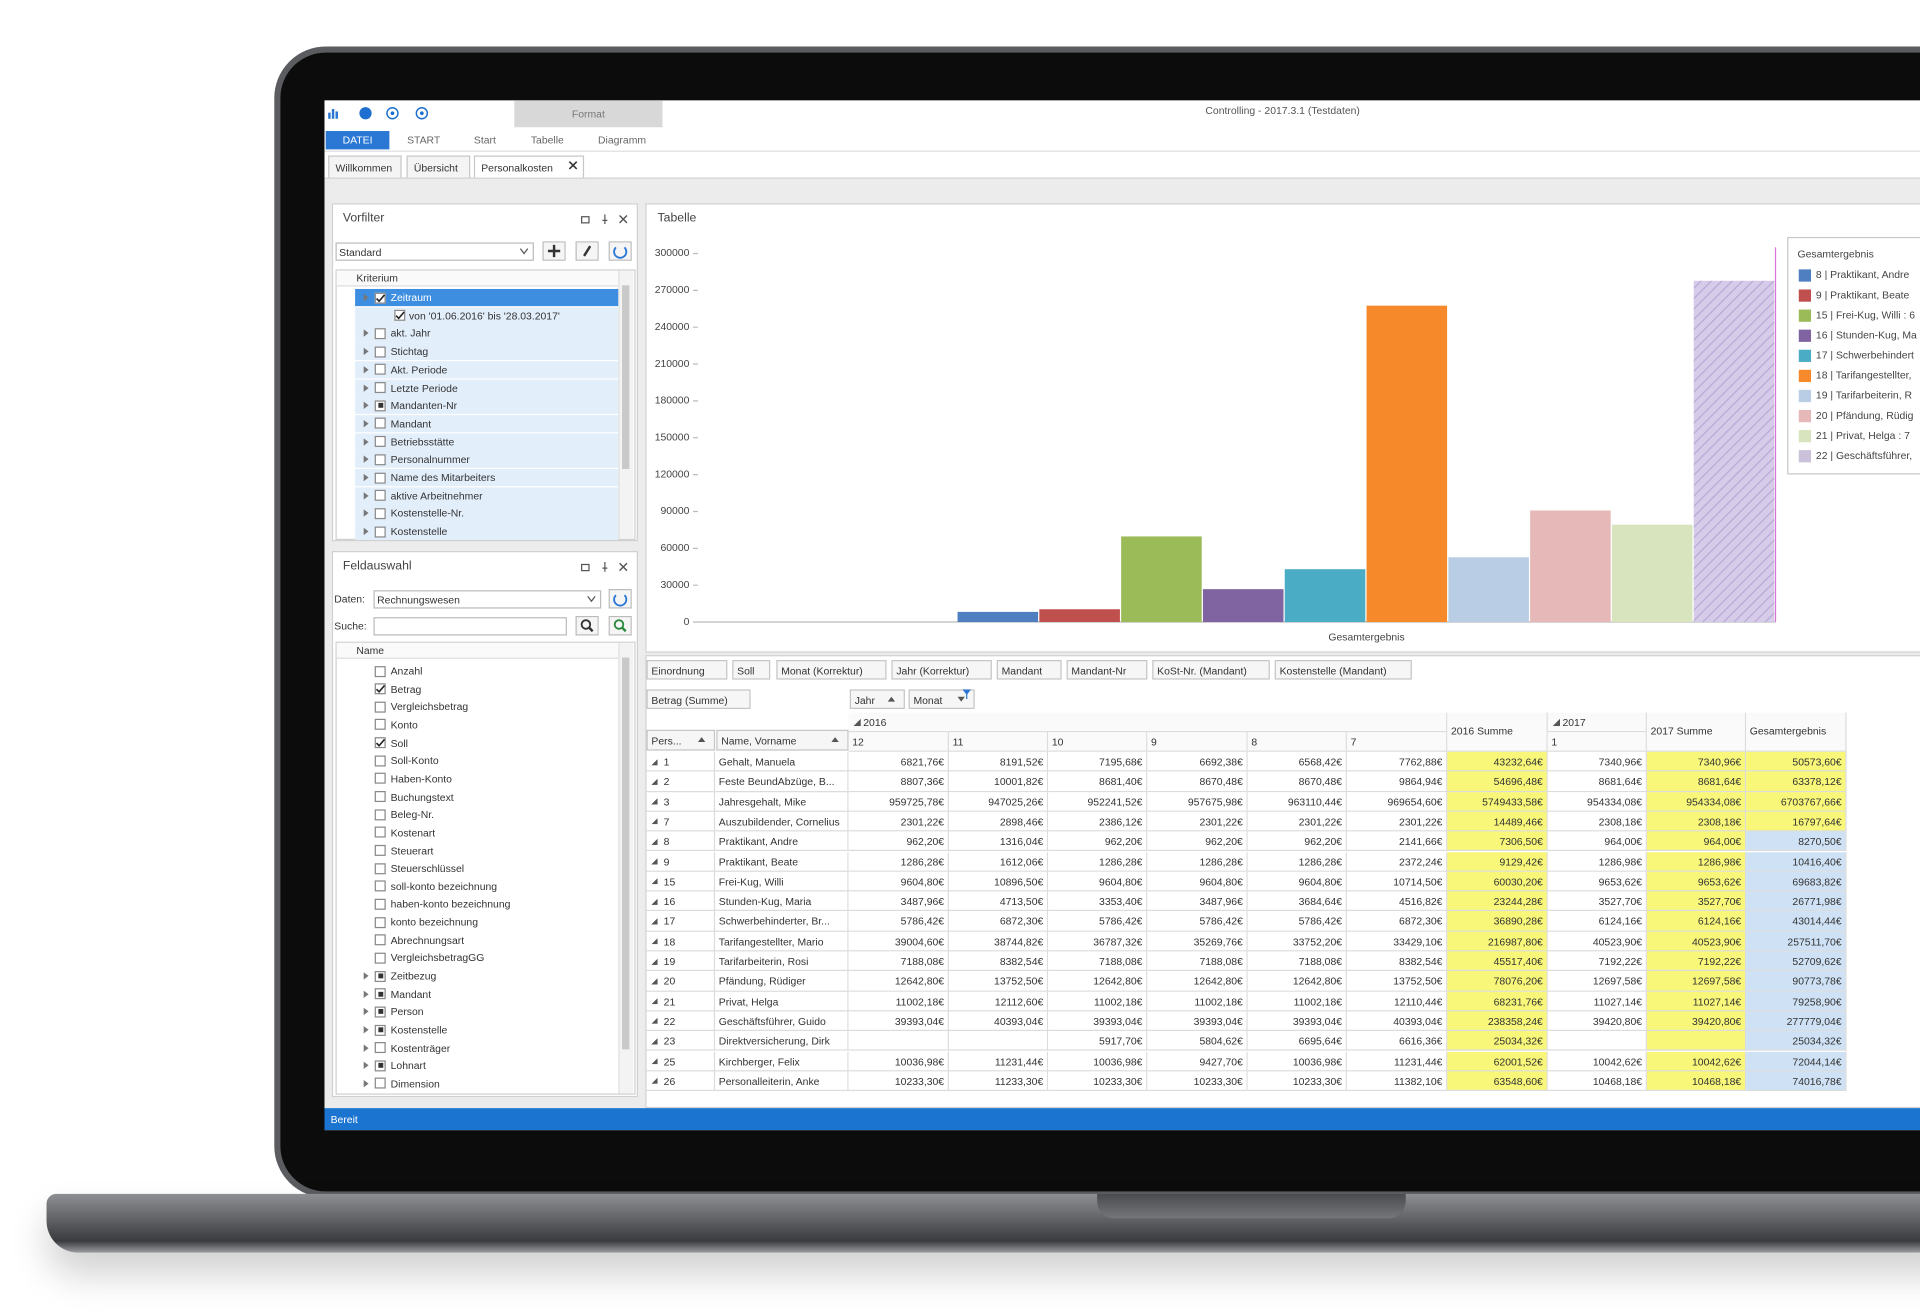 The width and height of the screenshot is (1920, 1312). I want to click on tree-item-label: Kostenstelle, so click(419, 531).